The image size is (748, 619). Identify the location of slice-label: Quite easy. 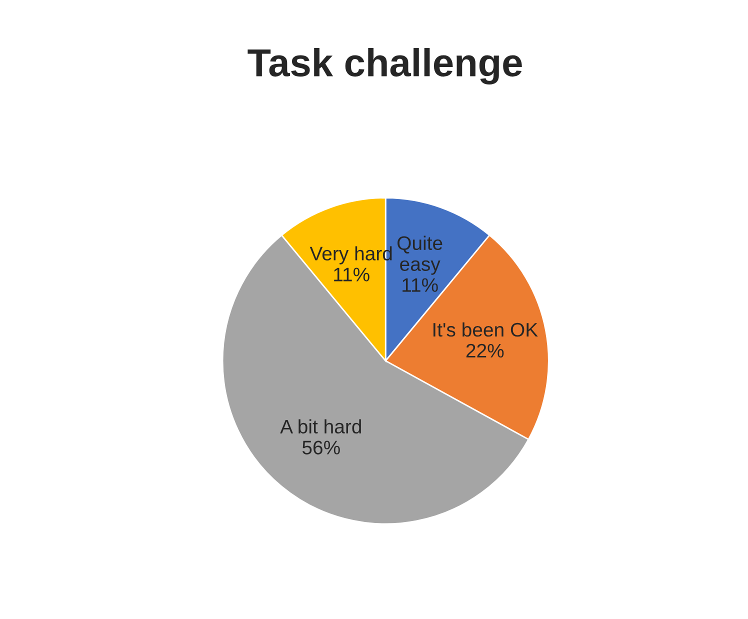
(420, 255).